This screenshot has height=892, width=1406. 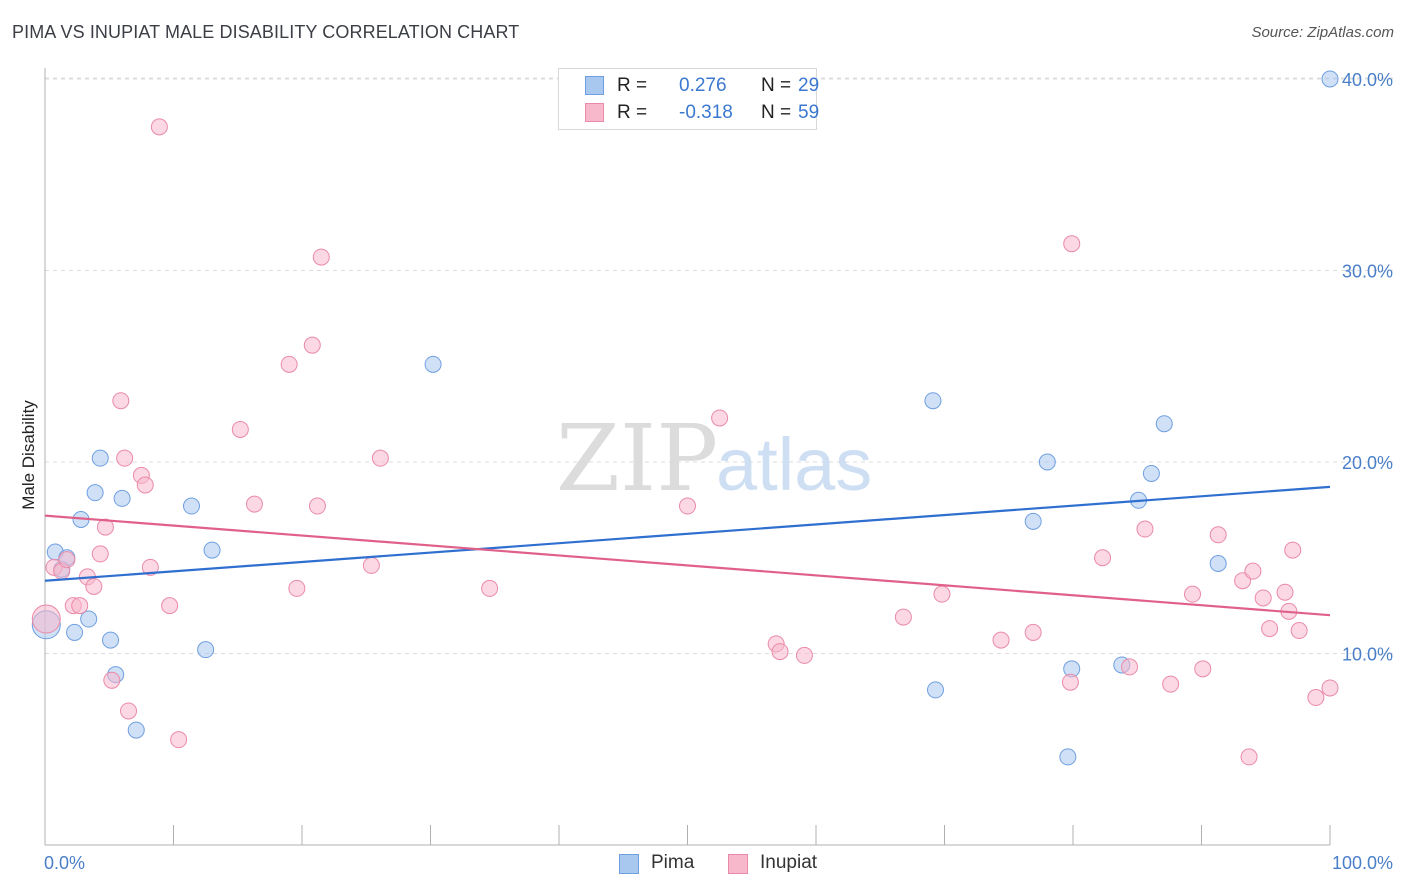 I want to click on legend: Pima Inupiat, so click(x=703, y=864).